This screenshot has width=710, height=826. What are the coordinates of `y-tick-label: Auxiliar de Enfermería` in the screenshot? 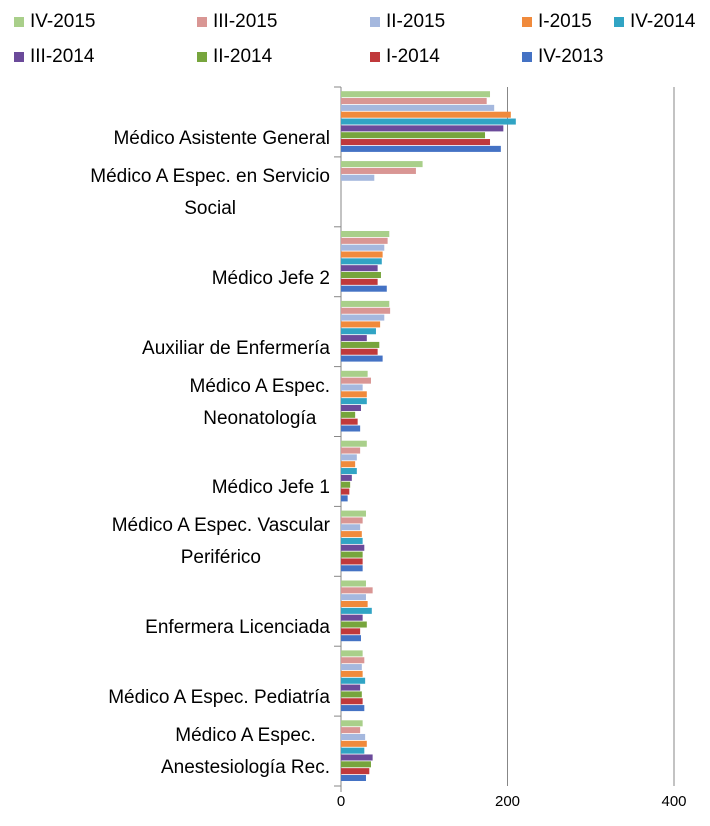 It's located at (236, 348).